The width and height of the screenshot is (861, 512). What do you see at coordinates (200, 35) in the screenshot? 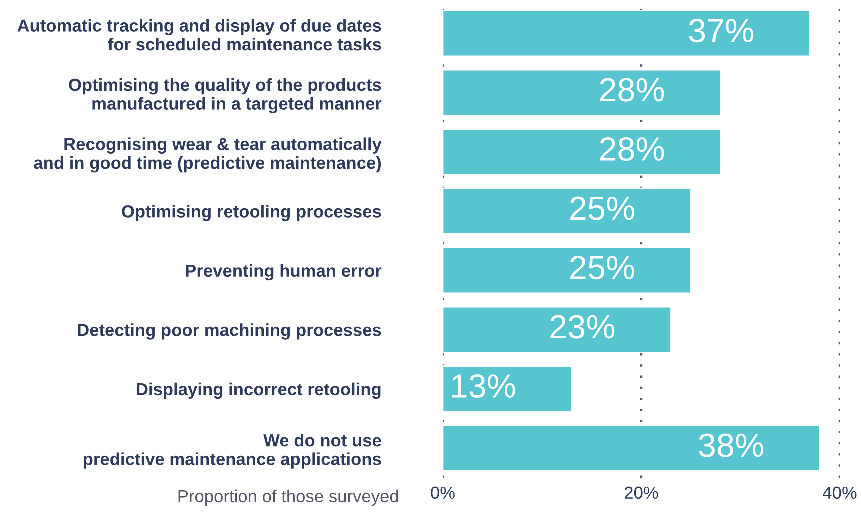
I see `y-tick-label: Automatic tracking and display of due dates for scheduled maintenance tasks` at bounding box center [200, 35].